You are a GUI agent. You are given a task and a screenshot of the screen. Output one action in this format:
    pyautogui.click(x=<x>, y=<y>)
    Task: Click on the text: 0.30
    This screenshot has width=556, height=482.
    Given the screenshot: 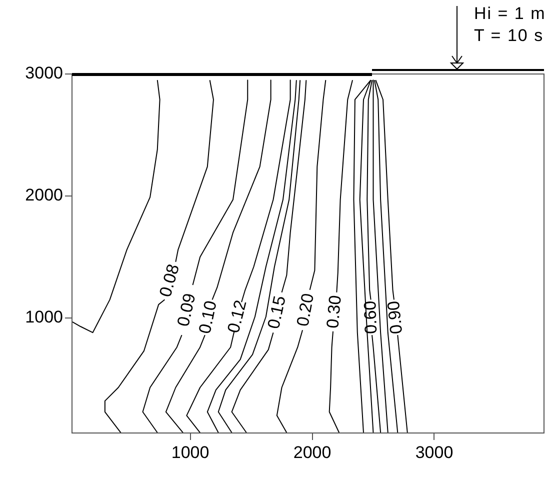 What is the action you would take?
    pyautogui.click(x=334, y=312)
    